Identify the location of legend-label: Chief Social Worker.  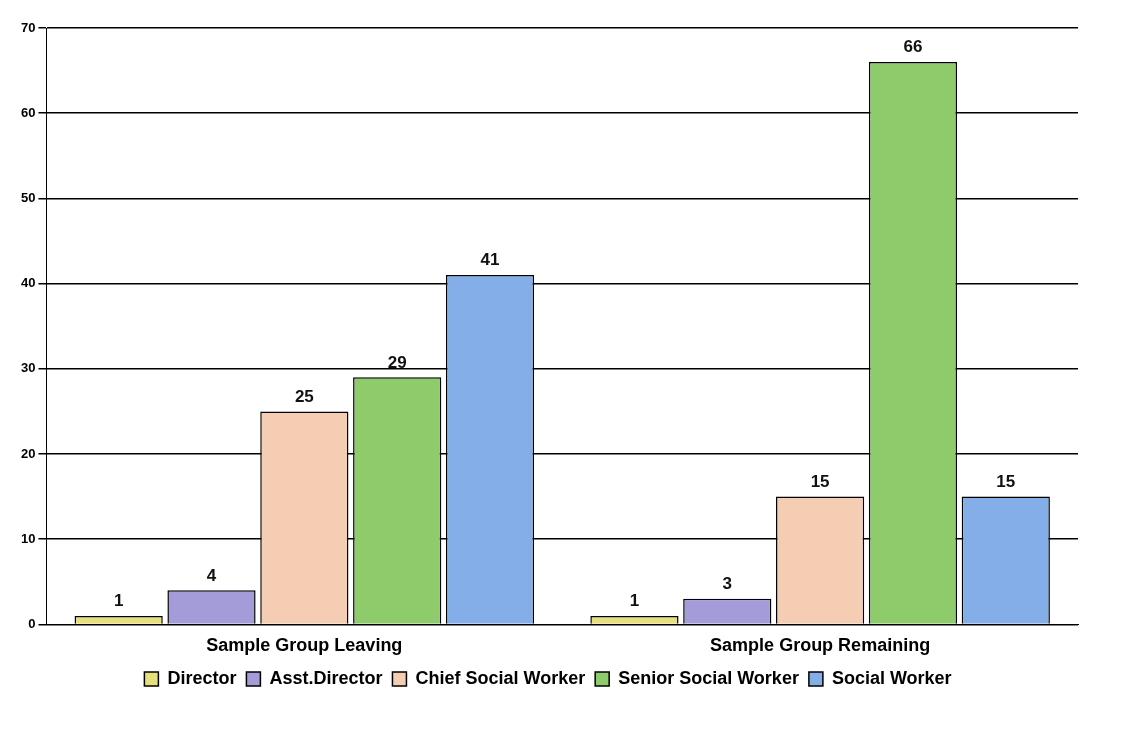
(500, 677).